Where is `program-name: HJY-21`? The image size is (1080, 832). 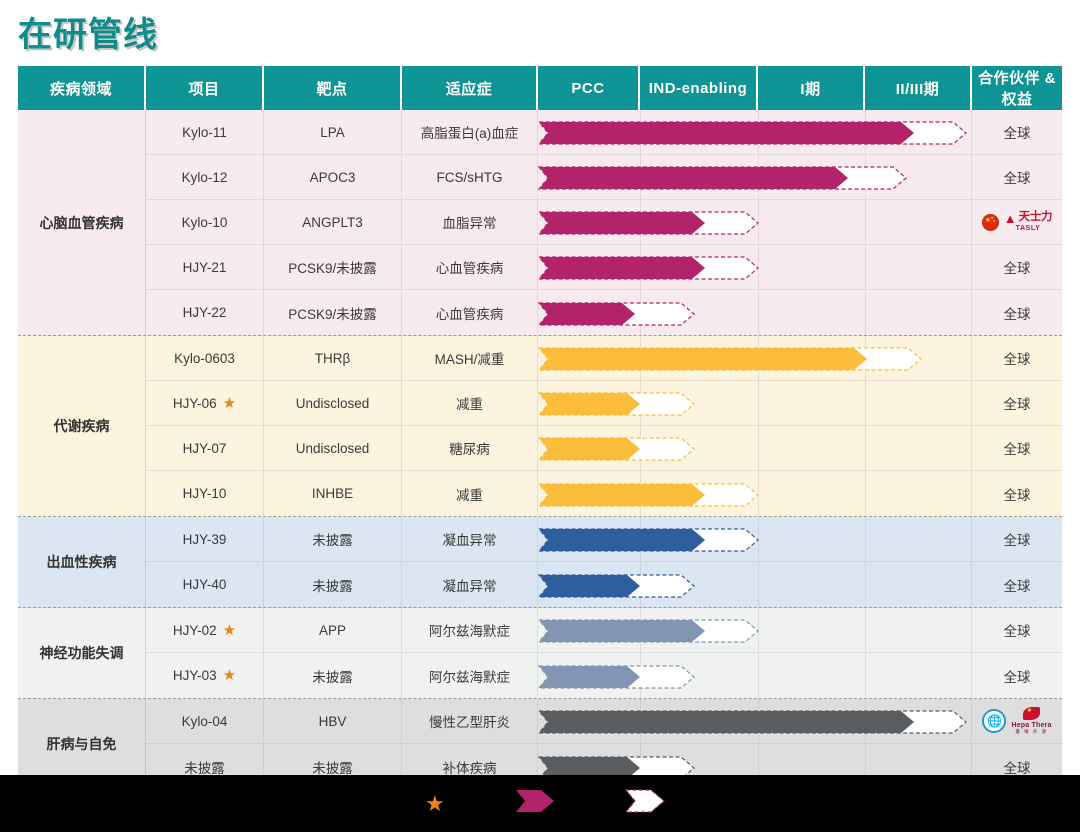 program-name: HJY-21 is located at coordinates (204, 267).